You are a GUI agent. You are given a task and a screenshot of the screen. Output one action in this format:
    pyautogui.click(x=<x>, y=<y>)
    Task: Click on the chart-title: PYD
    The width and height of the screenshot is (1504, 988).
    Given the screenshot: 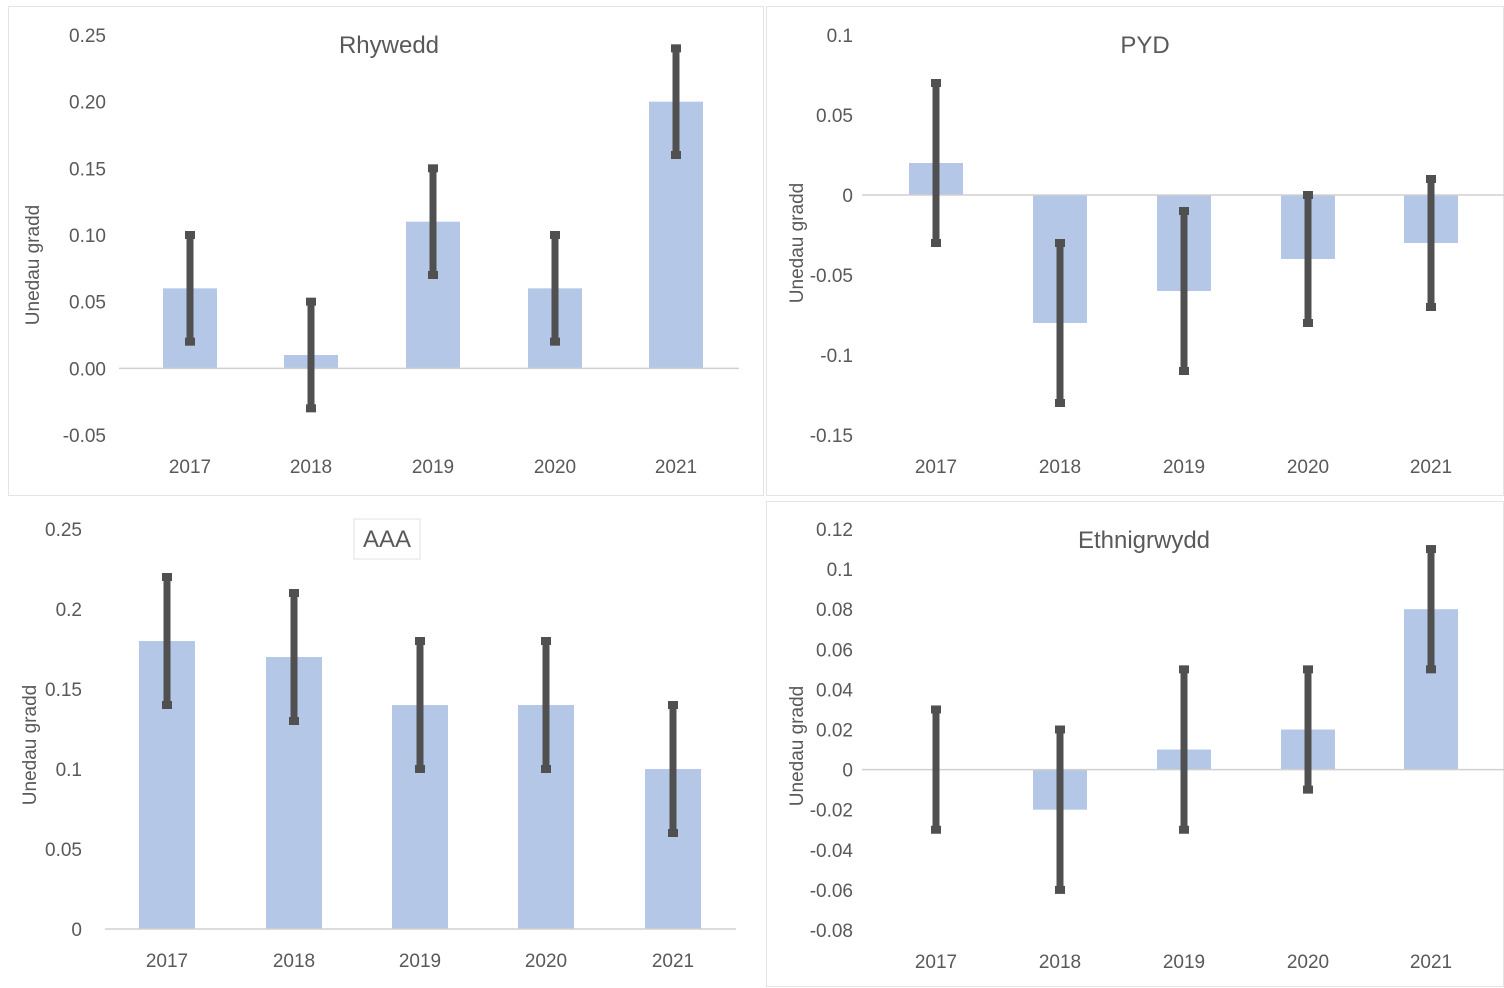 What is the action you would take?
    pyautogui.click(x=1144, y=45)
    